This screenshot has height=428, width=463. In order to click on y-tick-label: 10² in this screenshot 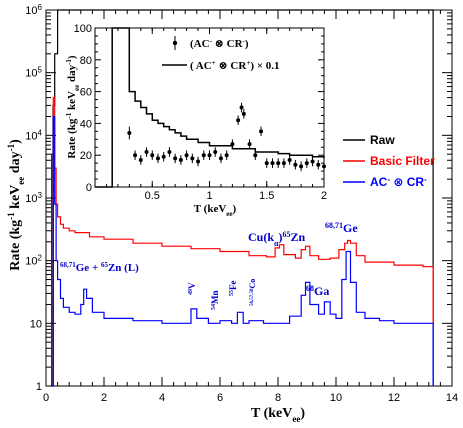, I will do `click(33, 260)`.